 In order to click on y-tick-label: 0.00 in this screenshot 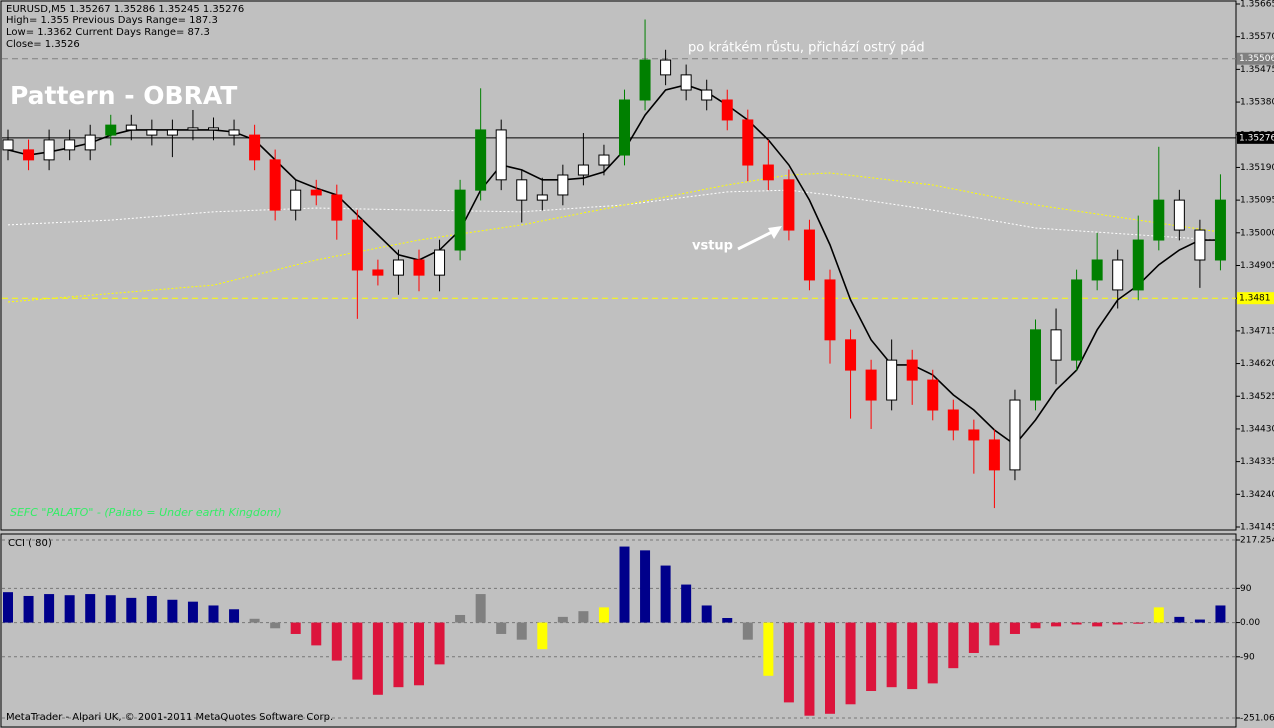, I will do `click(1250, 623)`.